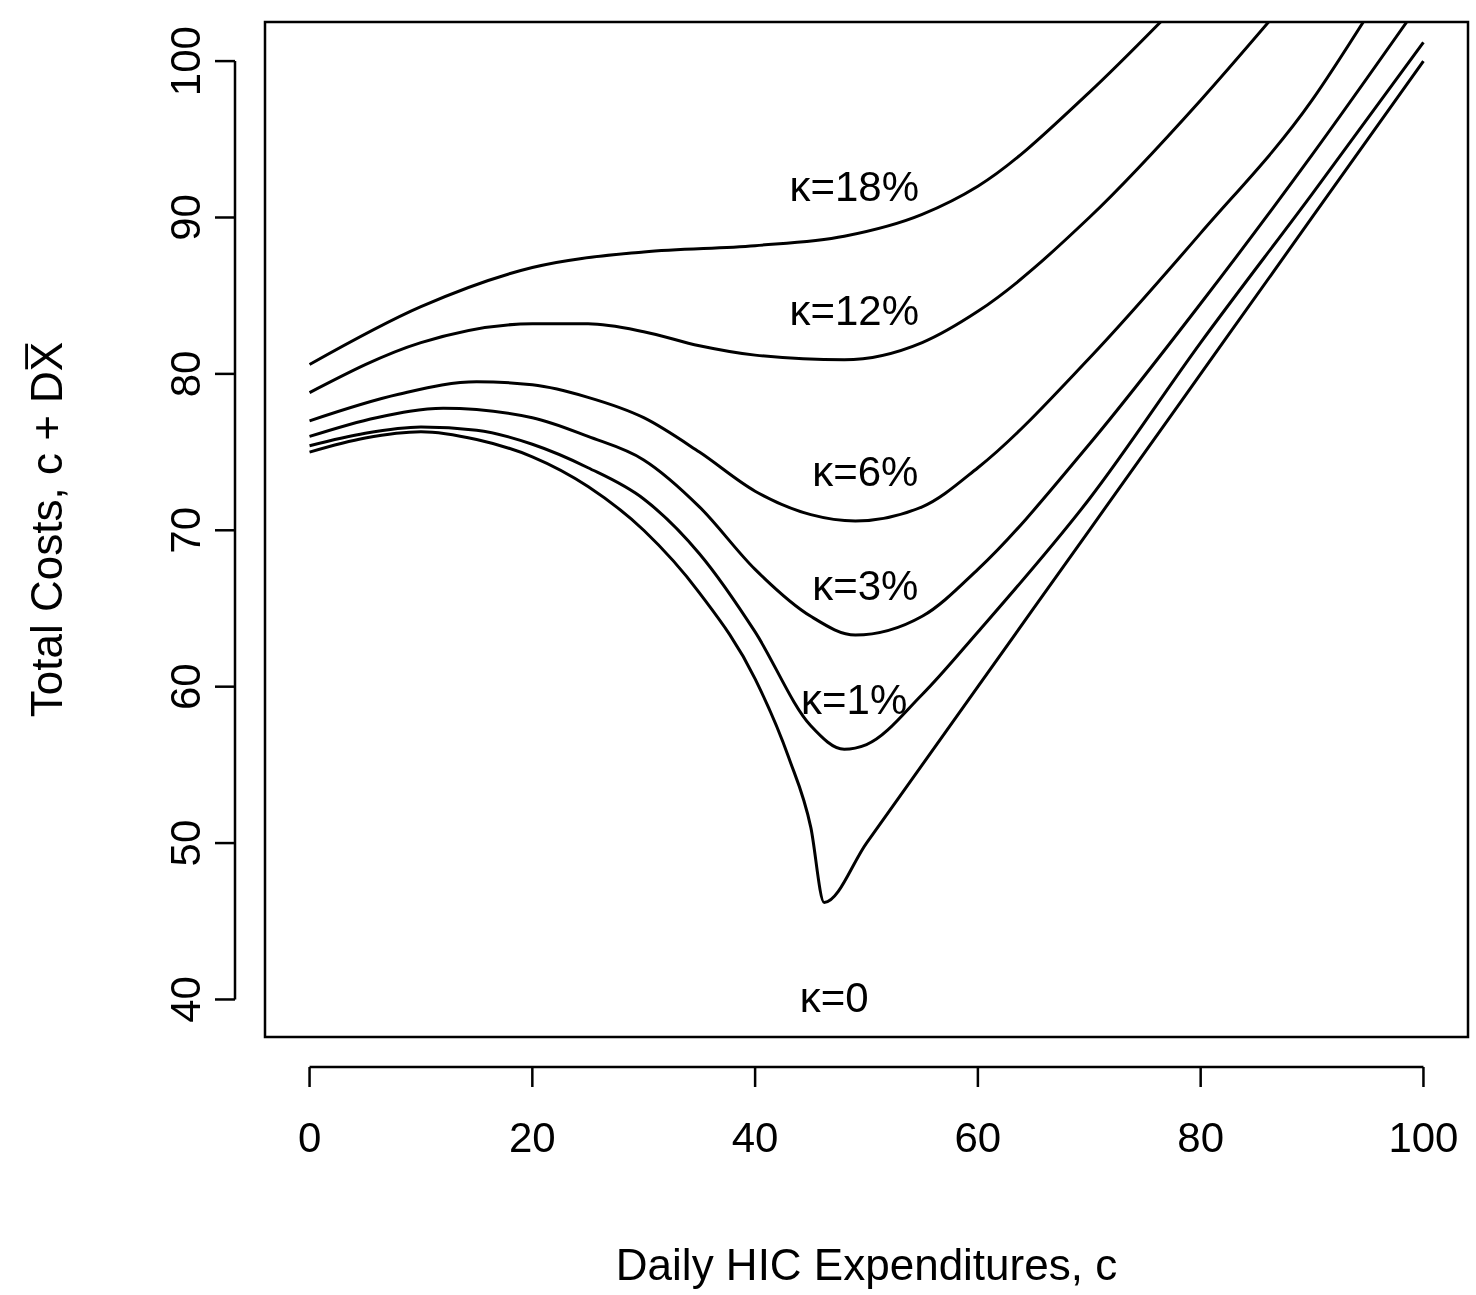 This screenshot has height=1295, width=1476. What do you see at coordinates (865, 471) in the screenshot?
I see `series-label: κ=6%` at bounding box center [865, 471].